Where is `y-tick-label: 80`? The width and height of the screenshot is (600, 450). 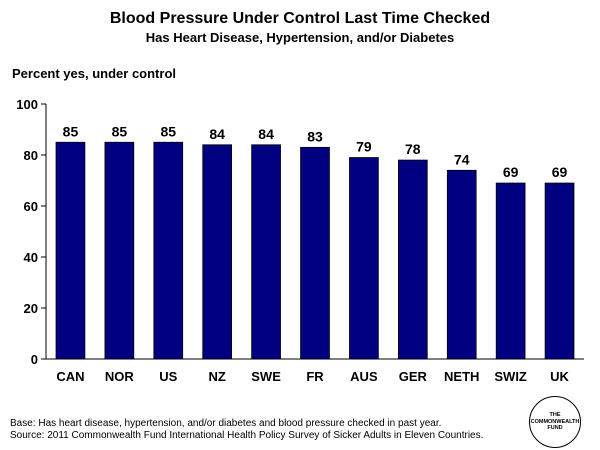
y-tick-label: 80 is located at coordinates (31, 155).